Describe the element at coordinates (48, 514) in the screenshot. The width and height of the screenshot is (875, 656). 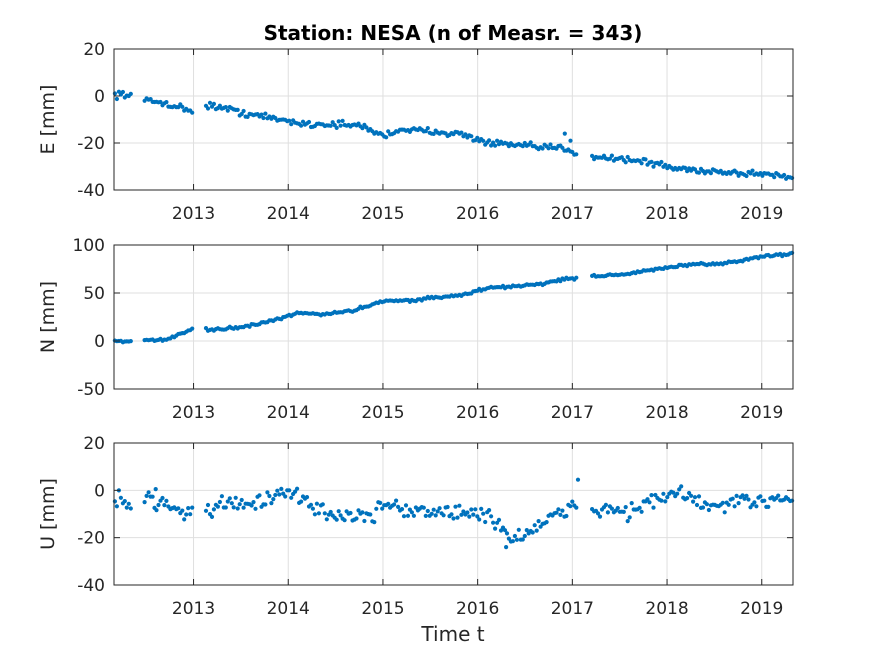
I see `y-axis-label: U [mm]` at that location.